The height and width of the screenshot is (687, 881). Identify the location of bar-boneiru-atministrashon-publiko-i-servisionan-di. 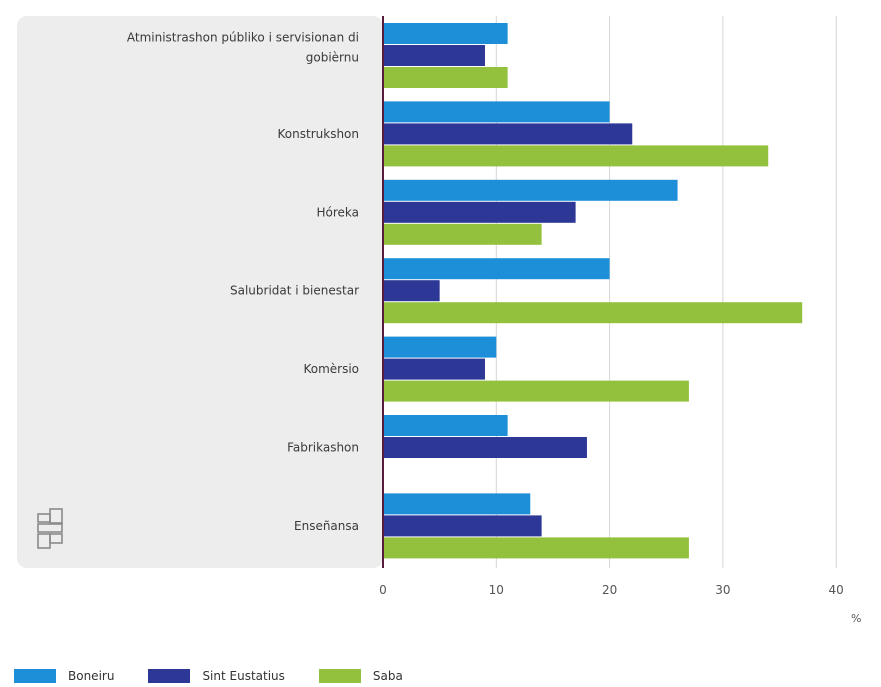
(446, 33).